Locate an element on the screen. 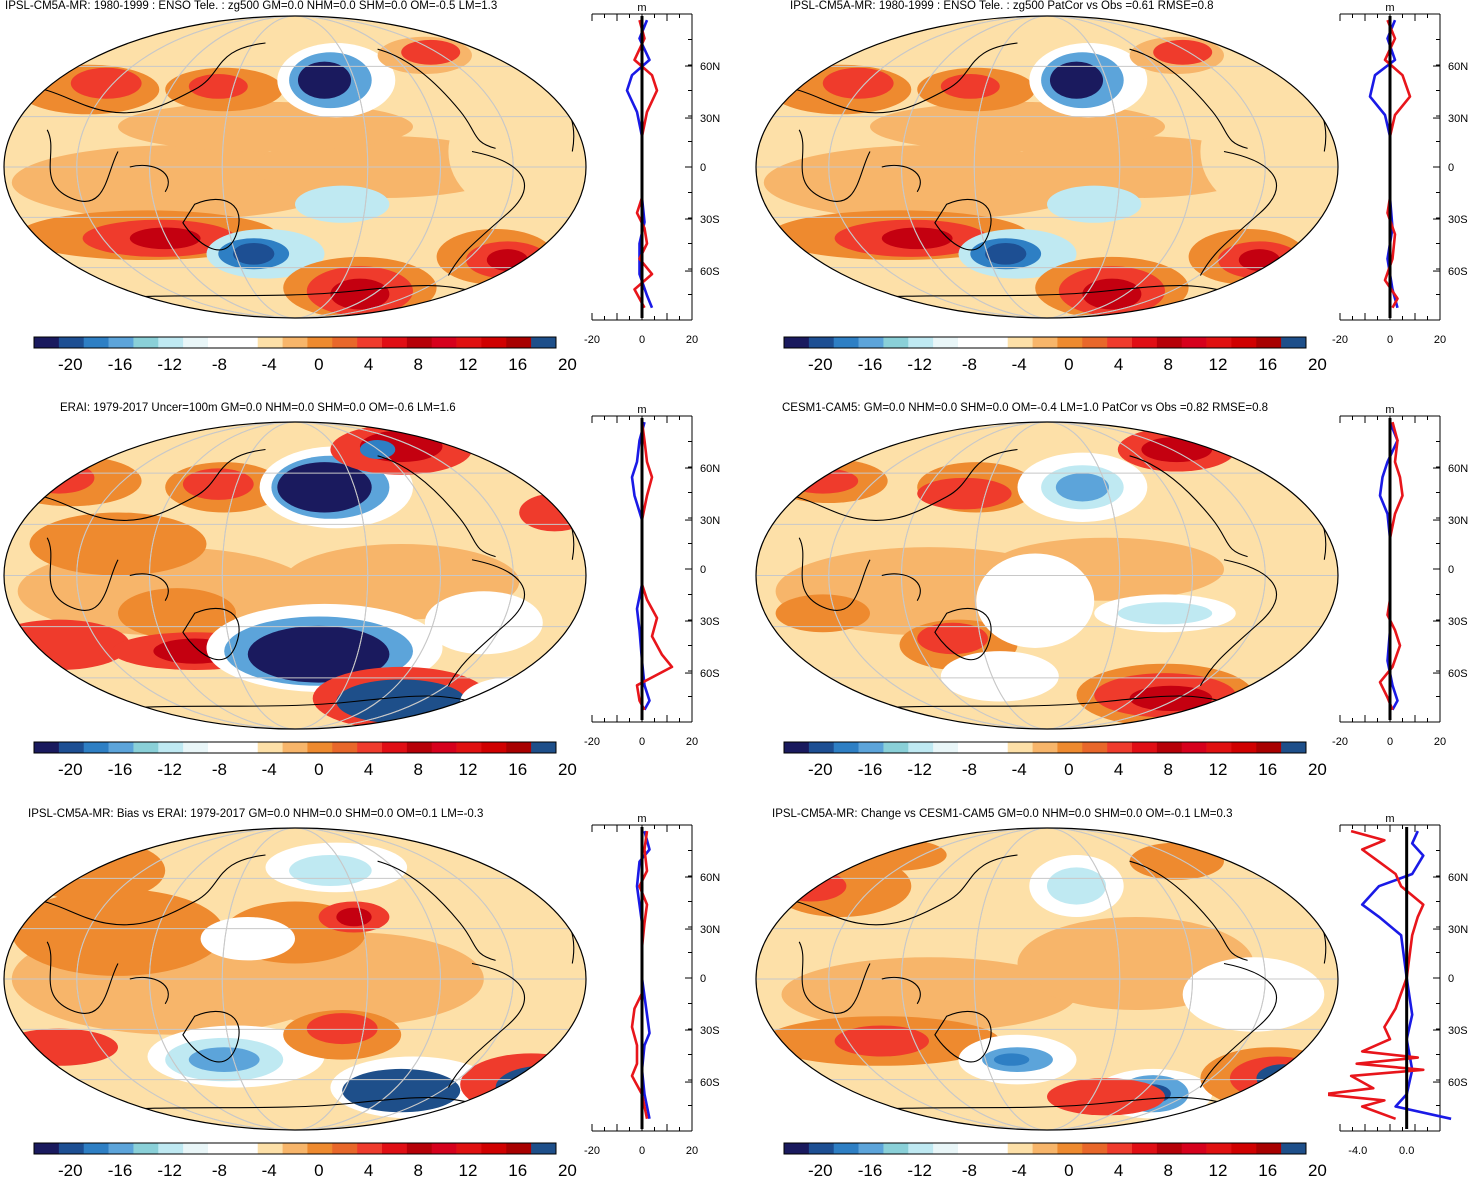 The height and width of the screenshot is (1201, 1483). longitude-line is located at coordinates (1047, 979).